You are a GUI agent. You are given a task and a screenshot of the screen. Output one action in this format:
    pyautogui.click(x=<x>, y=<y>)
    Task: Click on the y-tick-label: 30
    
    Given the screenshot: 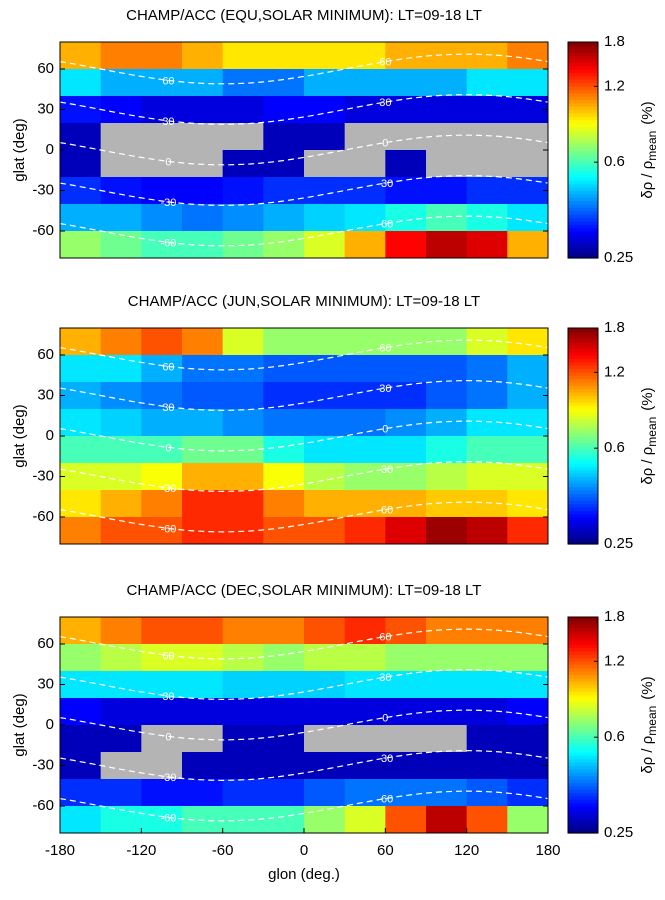 What is the action you would take?
    pyautogui.click(x=45, y=683)
    